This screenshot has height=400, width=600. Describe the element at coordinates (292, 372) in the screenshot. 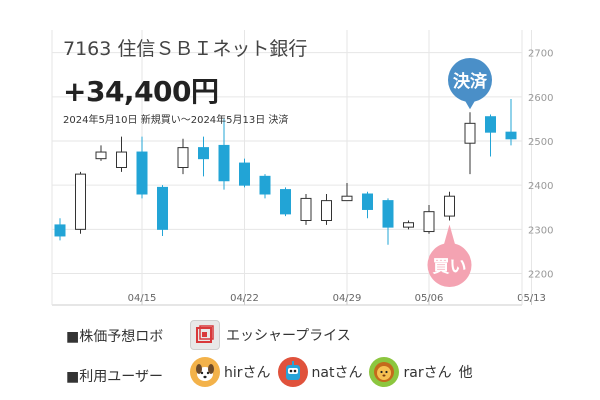

I see `robot-avatar-icon` at that location.